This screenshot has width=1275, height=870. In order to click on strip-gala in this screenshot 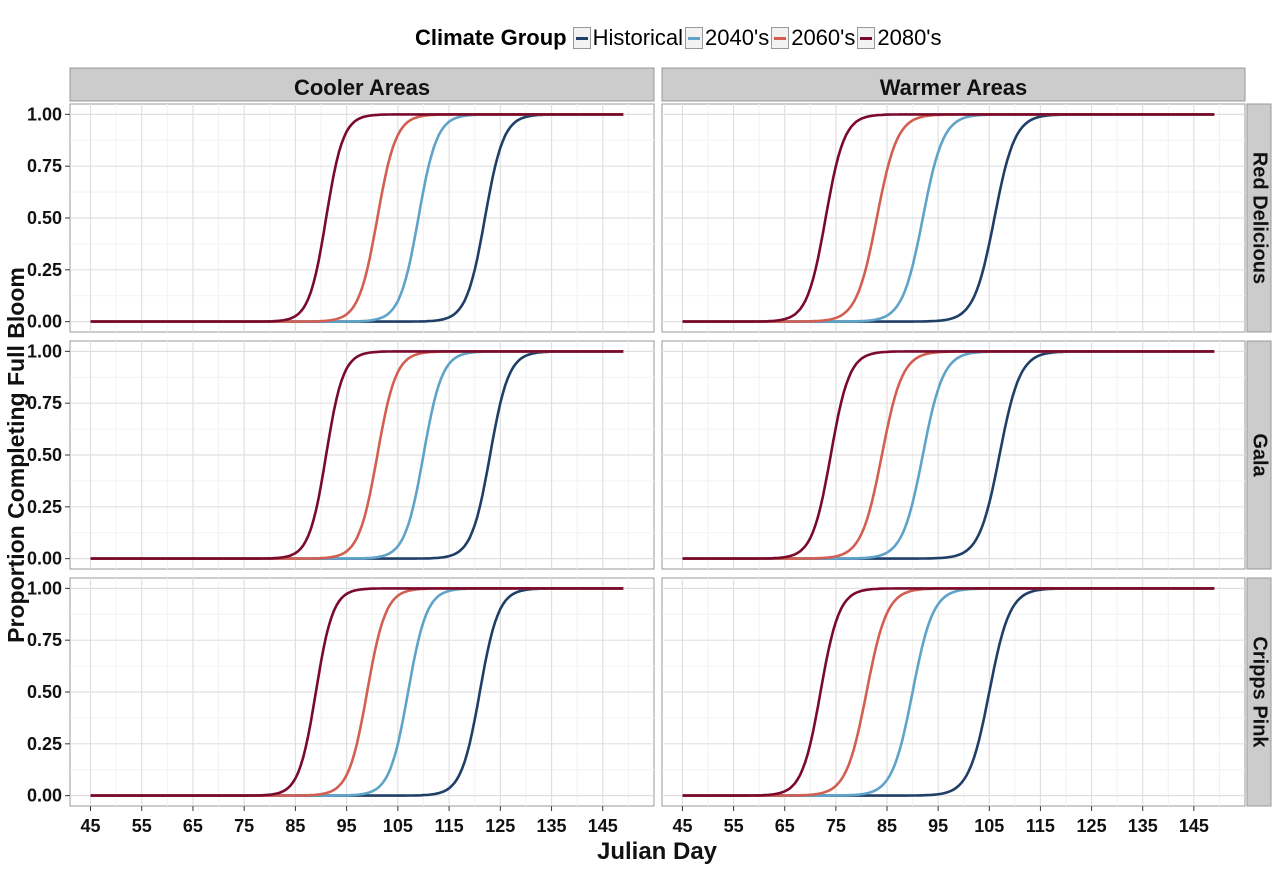, I will do `click(1259, 455)`.